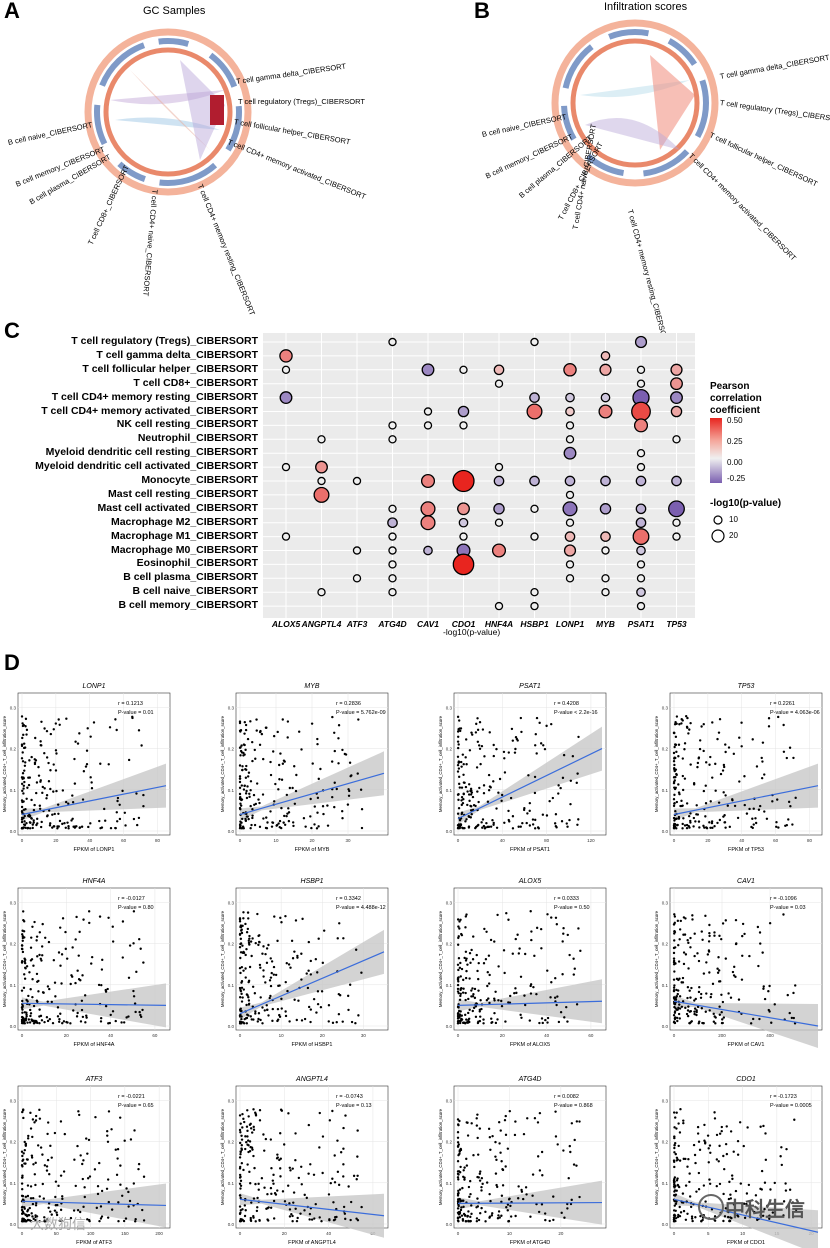  Describe the element at coordinates (770, 1035) in the screenshot. I see `scatter-x-tick: 400` at that location.